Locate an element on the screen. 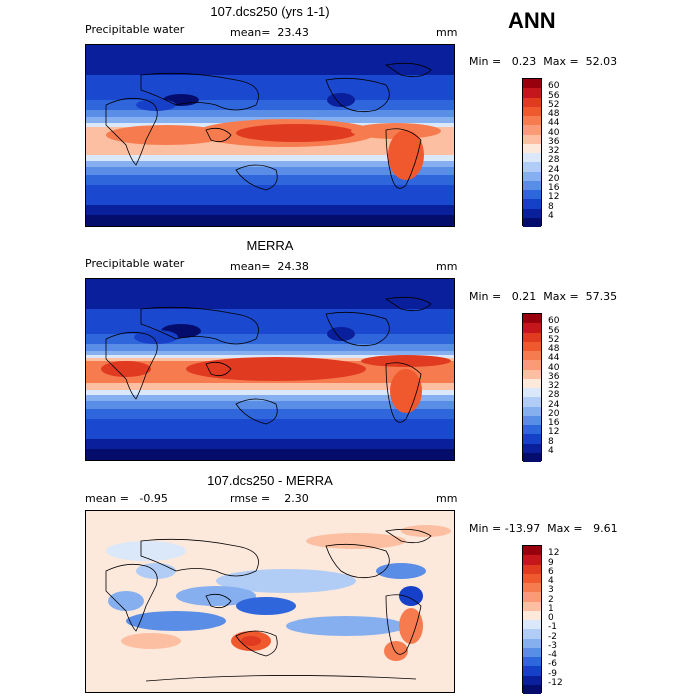 The image size is (700, 700). panel1-unit-label: mm is located at coordinates (447, 32).